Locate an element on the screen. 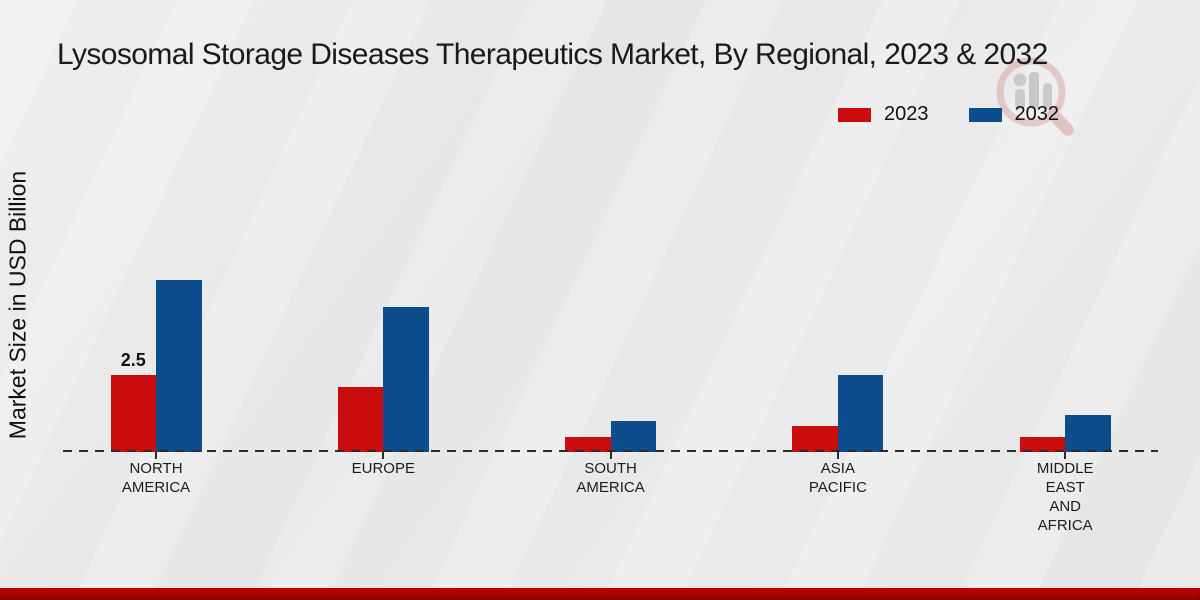 This screenshot has height=600, width=1200. bar-2032-north-america is located at coordinates (179, 365).